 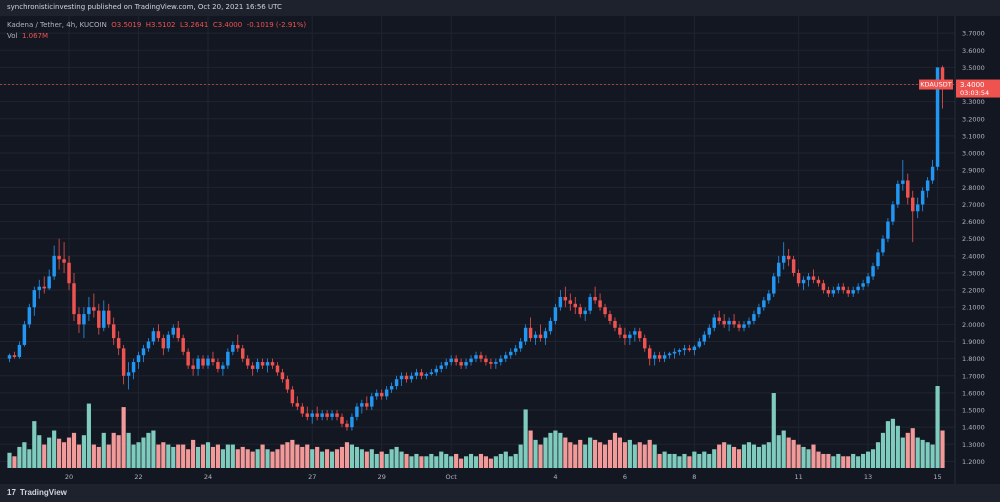 I want to click on volume-label: Vol, so click(x=12, y=36).